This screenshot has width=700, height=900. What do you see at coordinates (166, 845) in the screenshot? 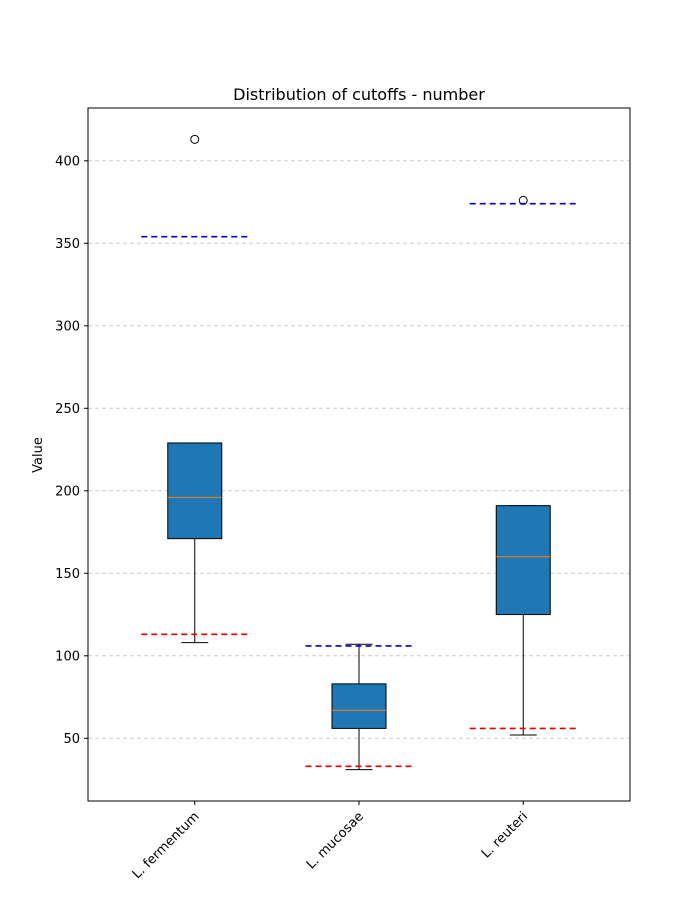
I see `x-tick-label: L. fermentum` at bounding box center [166, 845].